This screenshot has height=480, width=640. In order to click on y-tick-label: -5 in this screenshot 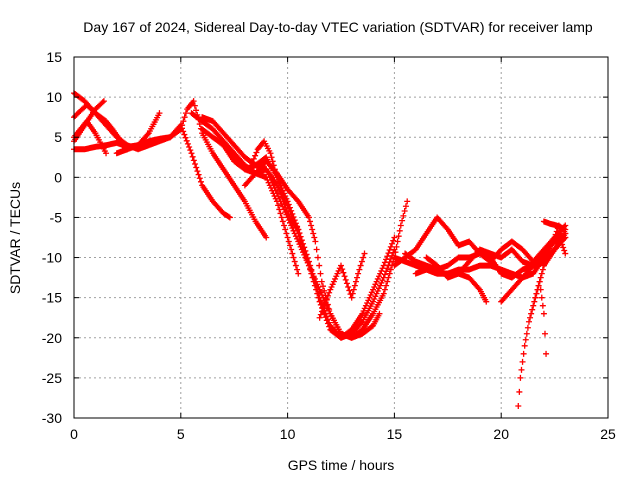, I will do `click(56, 217)`.